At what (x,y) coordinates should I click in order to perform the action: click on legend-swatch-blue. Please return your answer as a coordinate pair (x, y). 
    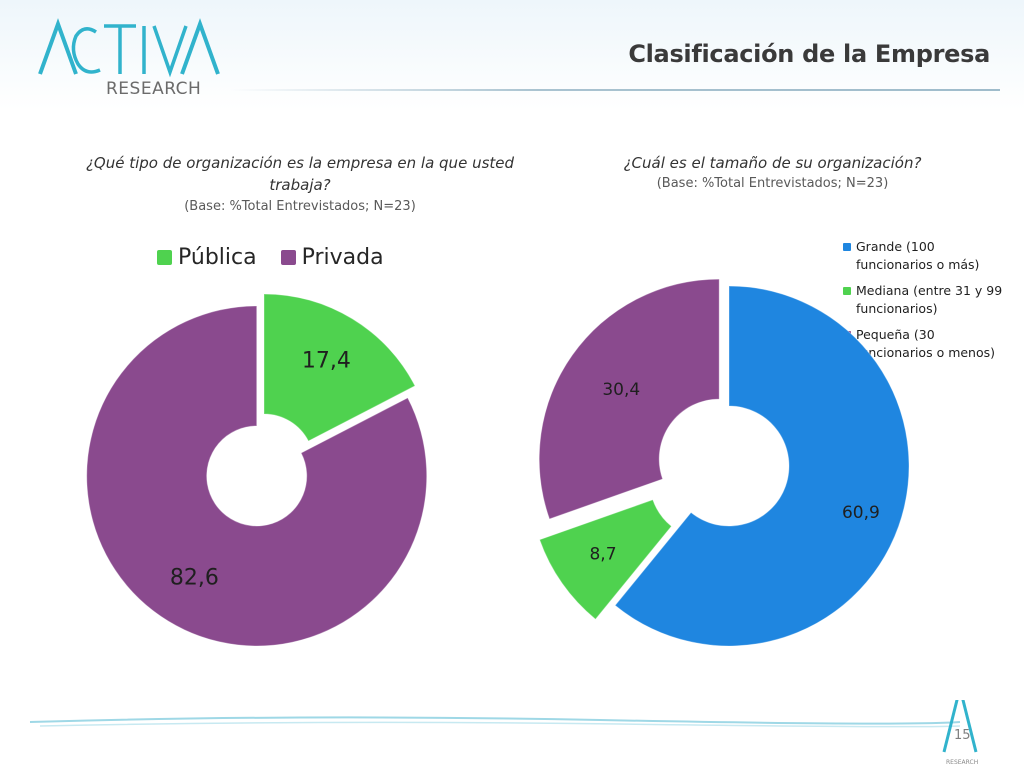
    Looking at the image, I should click on (847, 247).